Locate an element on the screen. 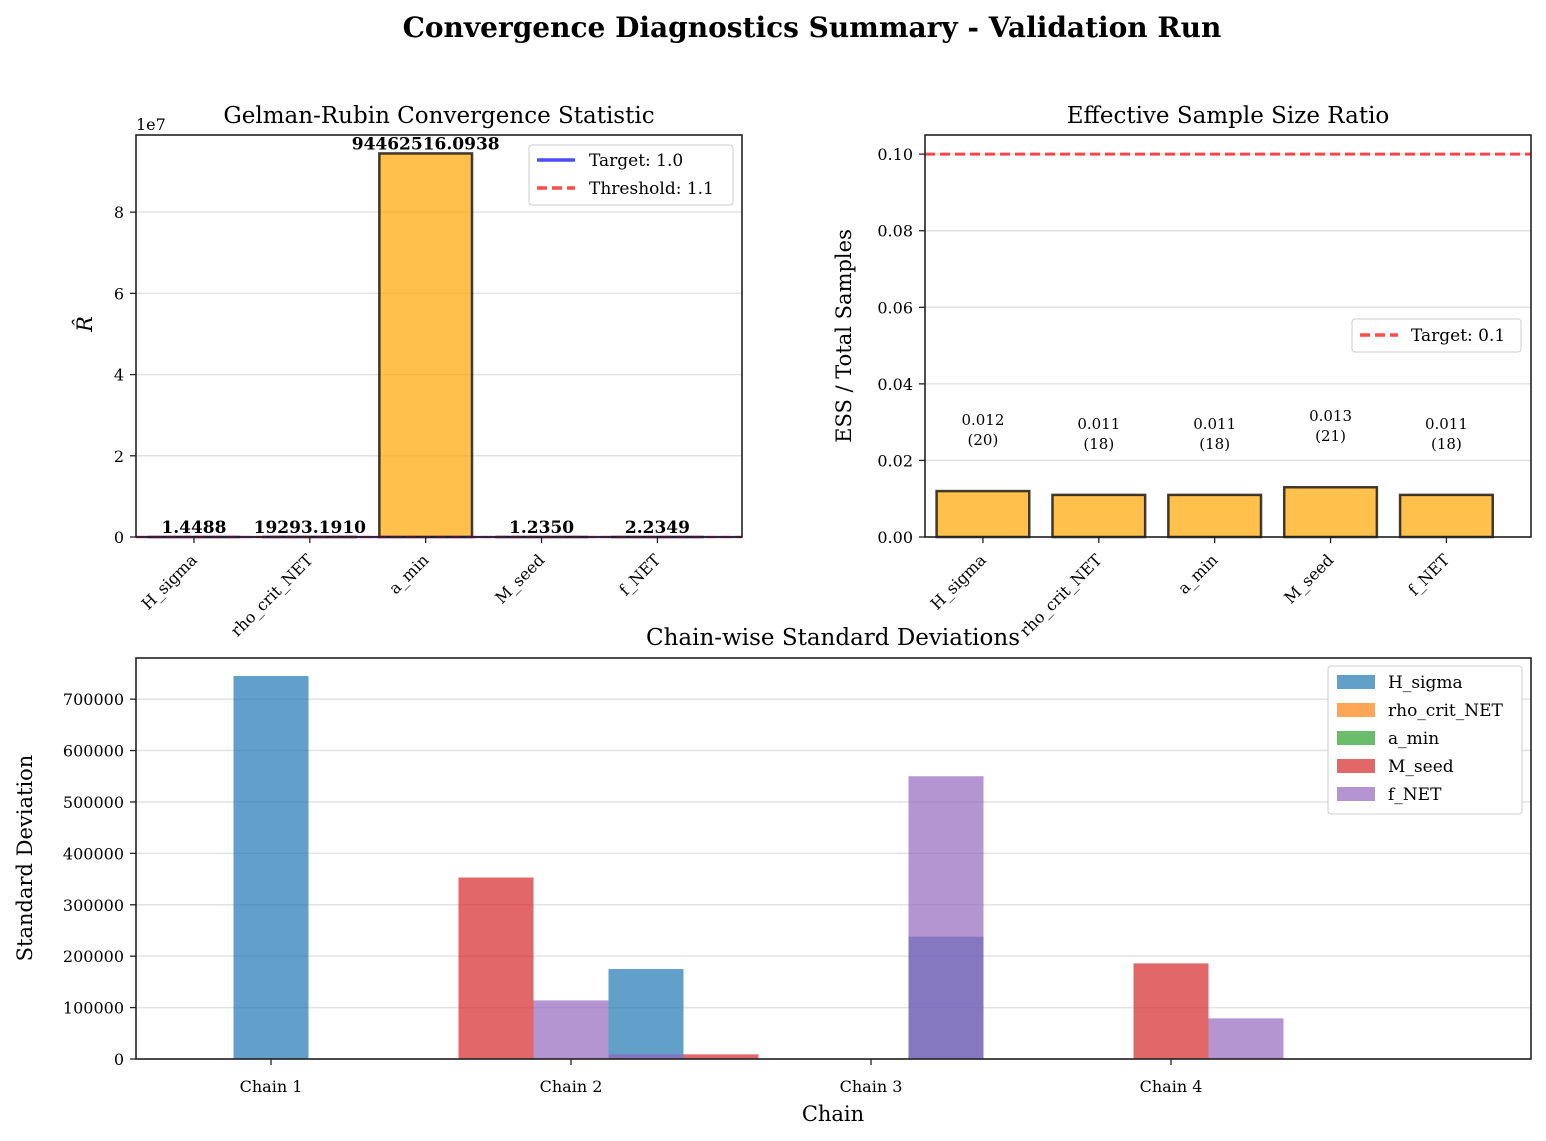 Image resolution: width=1546 pixels, height=1141 pixels. y-tick-label: 300000 is located at coordinates (93, 905).